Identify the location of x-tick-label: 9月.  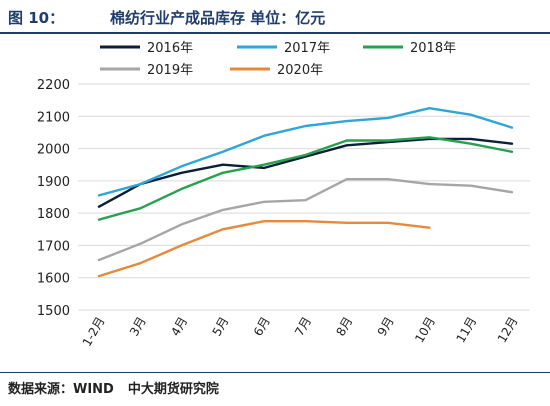
(386, 327).